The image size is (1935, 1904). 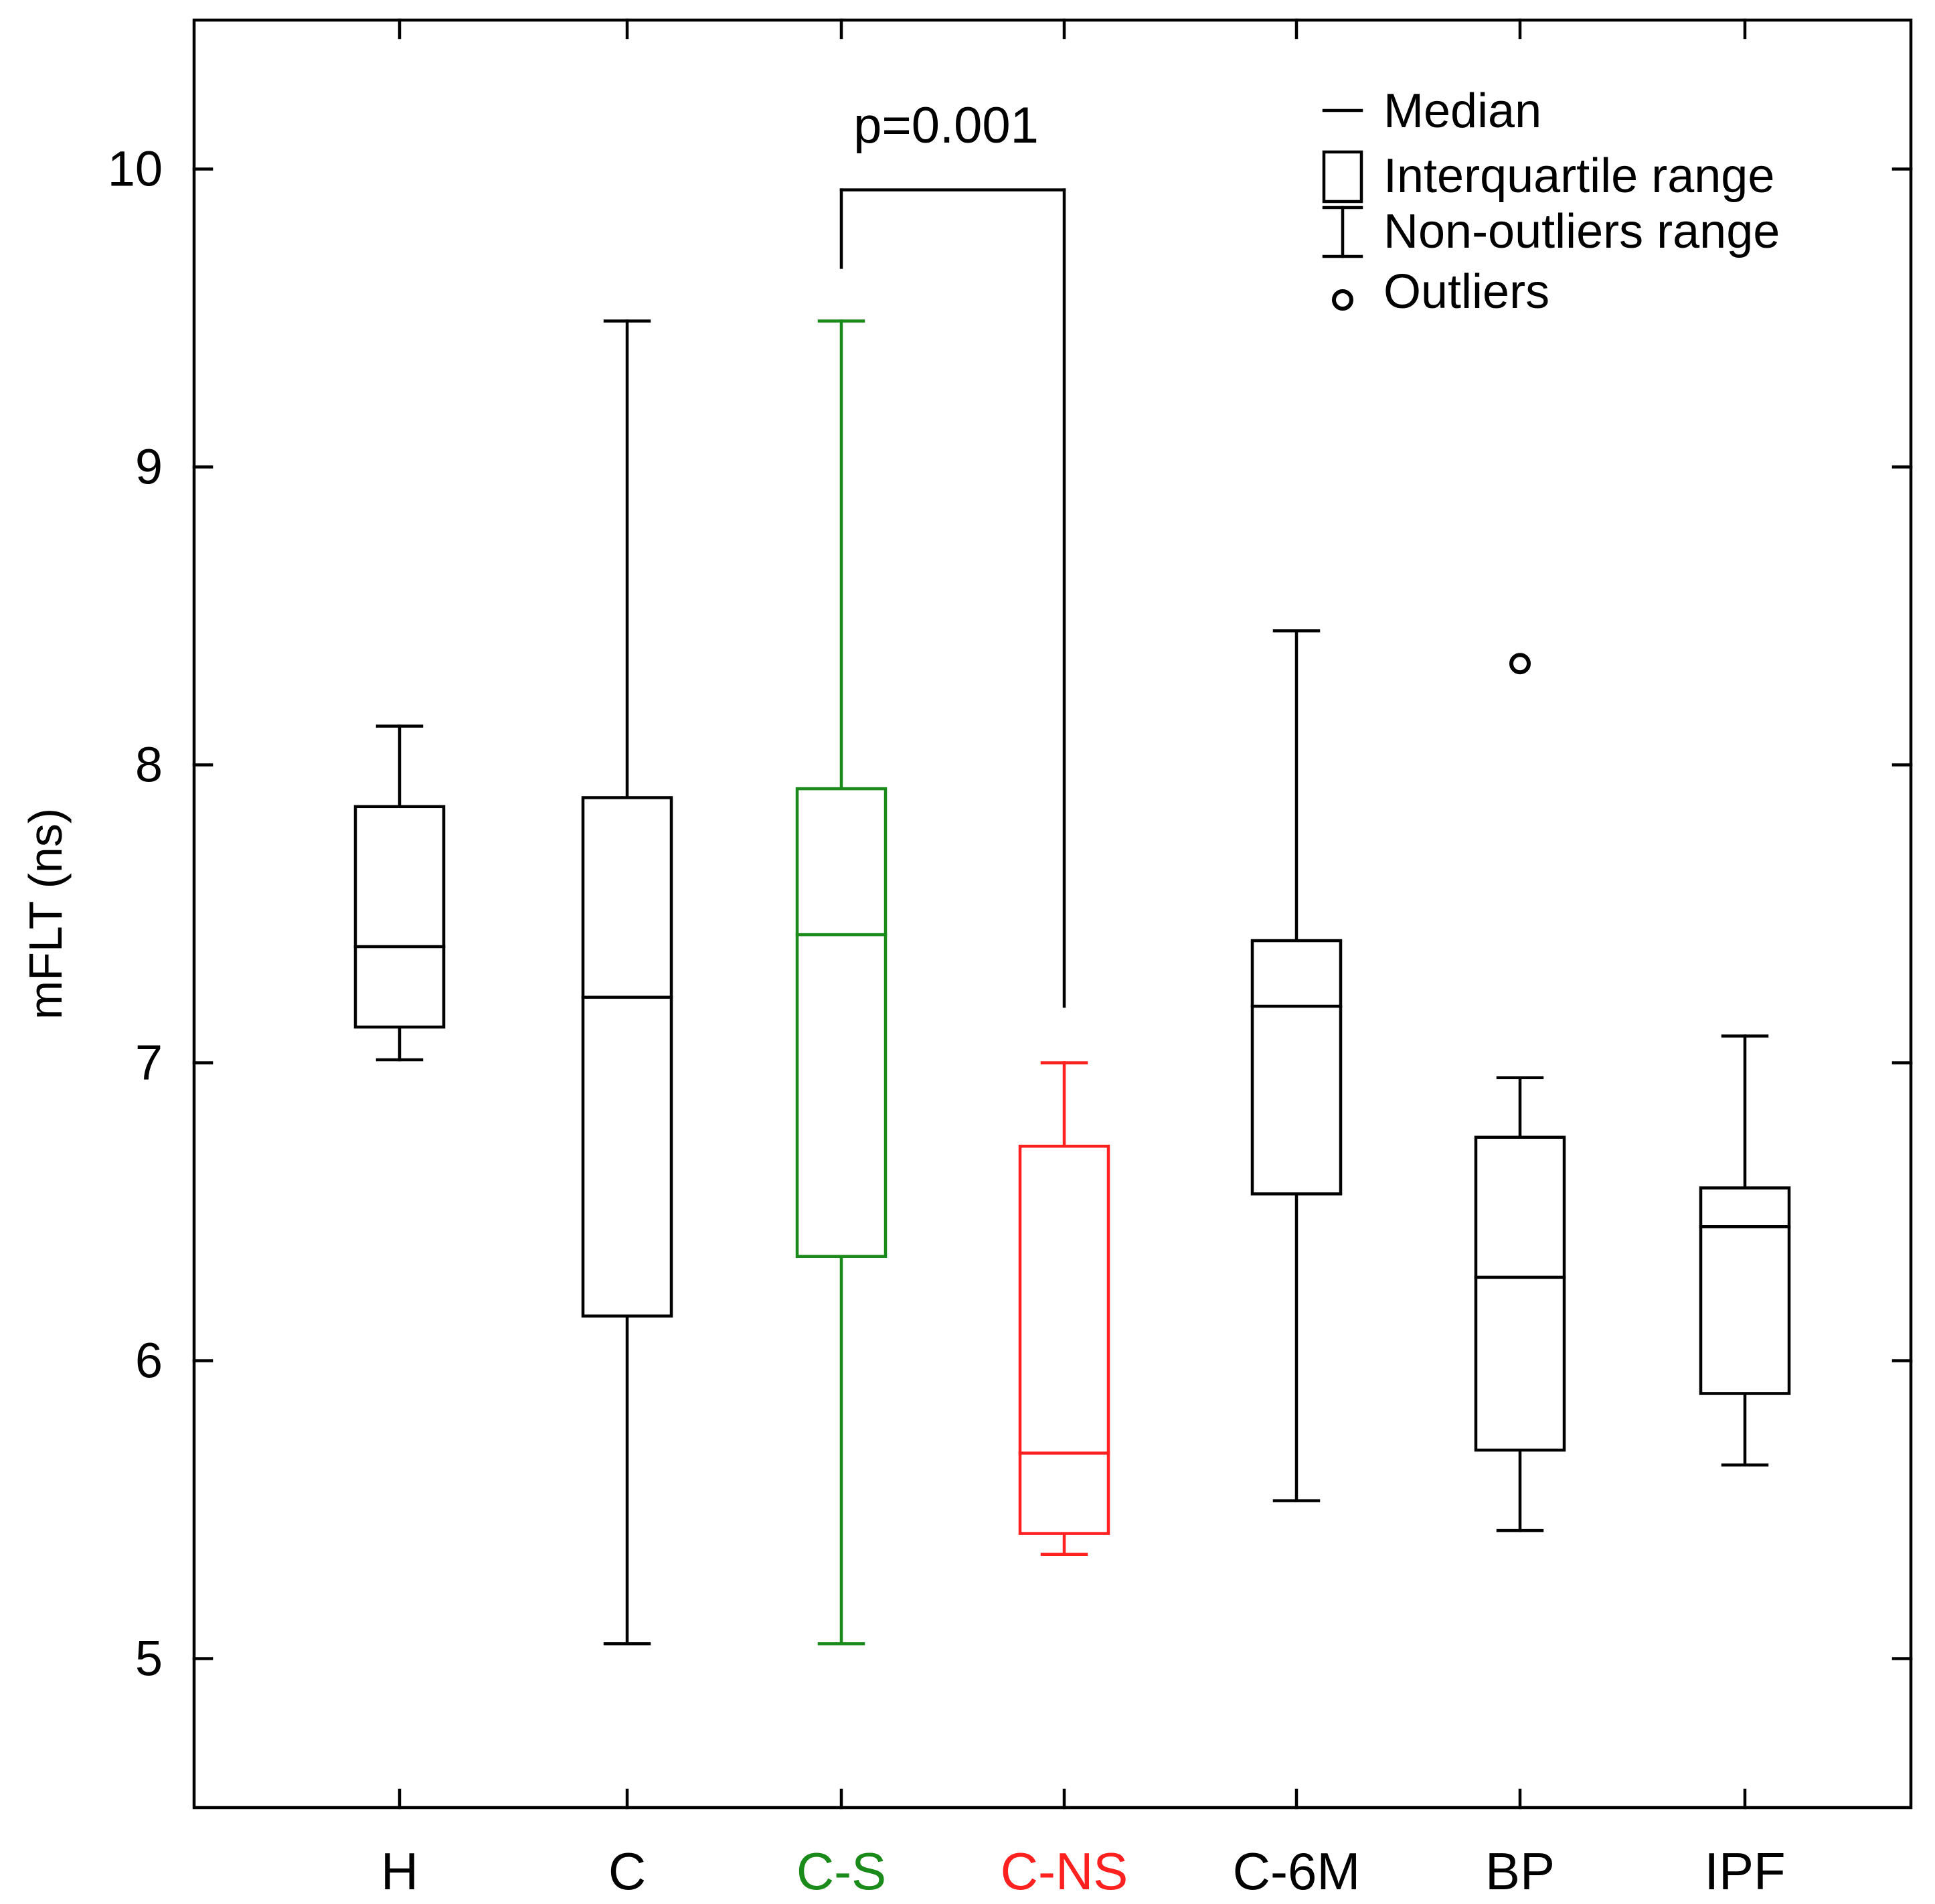 I want to click on x-tick-label-BP: BP, so click(x=1520, y=1871).